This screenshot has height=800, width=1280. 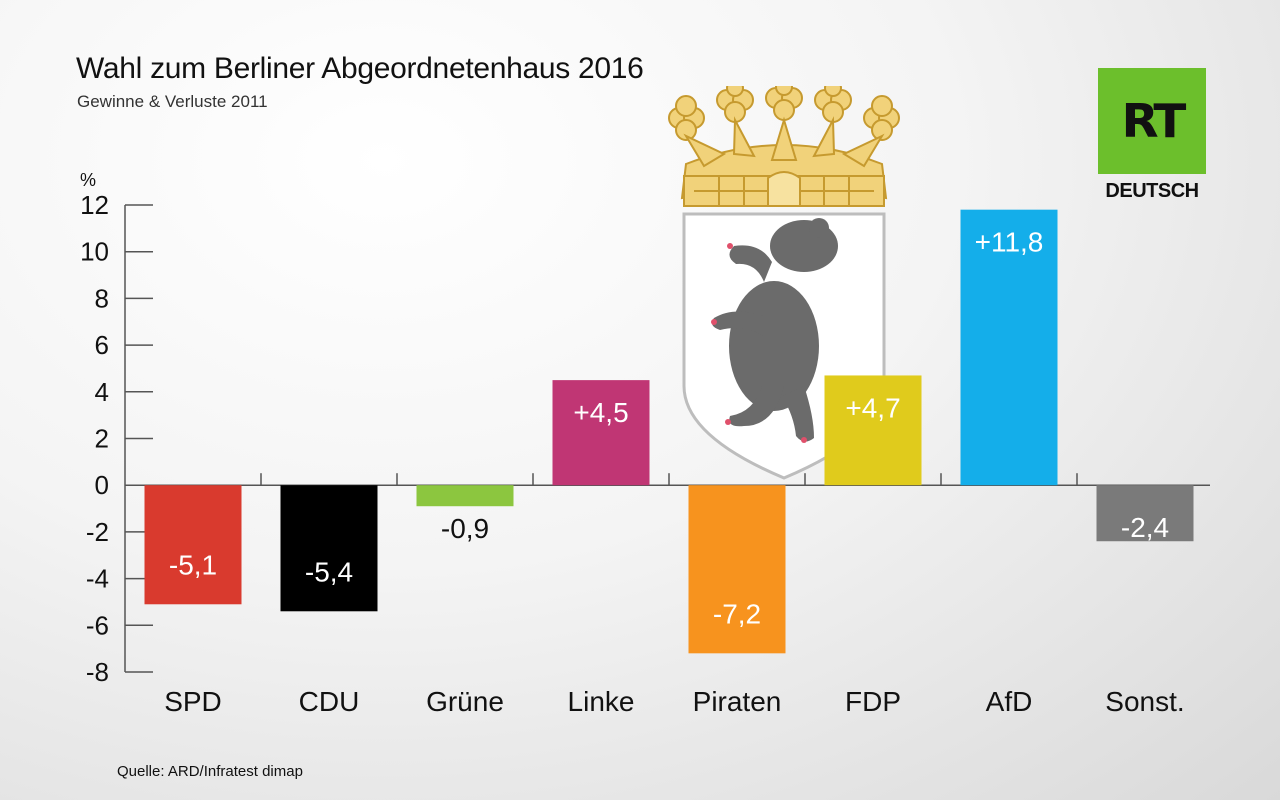 What do you see at coordinates (1145, 527) in the screenshot?
I see `bar-value-label: -2,4` at bounding box center [1145, 527].